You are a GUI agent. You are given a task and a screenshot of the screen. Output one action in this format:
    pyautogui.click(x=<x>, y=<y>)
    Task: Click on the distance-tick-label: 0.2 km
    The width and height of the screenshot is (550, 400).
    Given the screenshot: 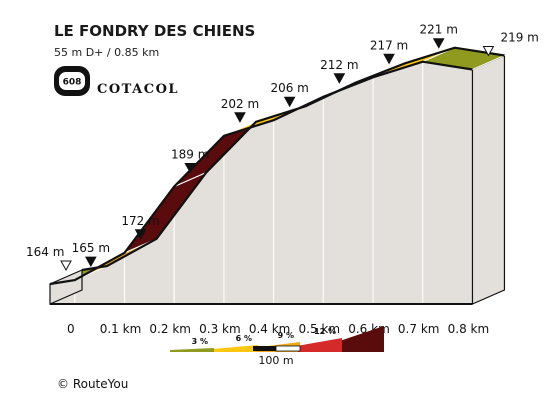 What is the action you would take?
    pyautogui.click(x=170, y=329)
    